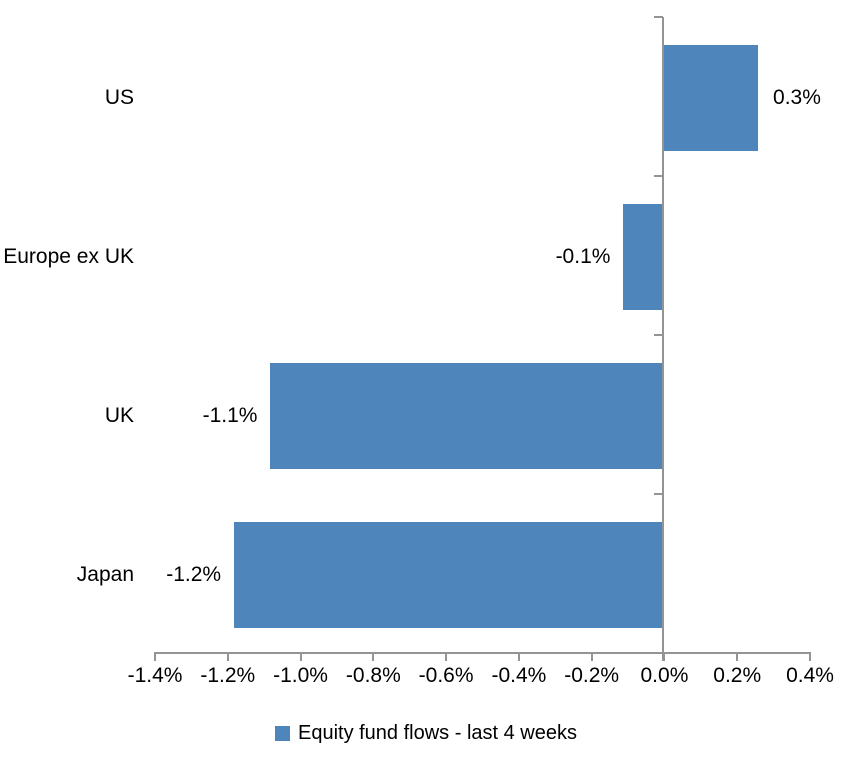  I want to click on bar-uk, so click(467, 416).